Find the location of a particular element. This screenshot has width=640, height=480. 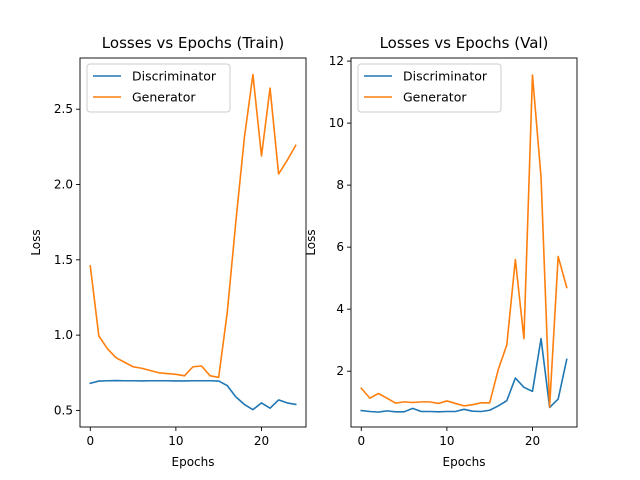

chart-2-legend-label-generator: Generator is located at coordinates (435, 97).